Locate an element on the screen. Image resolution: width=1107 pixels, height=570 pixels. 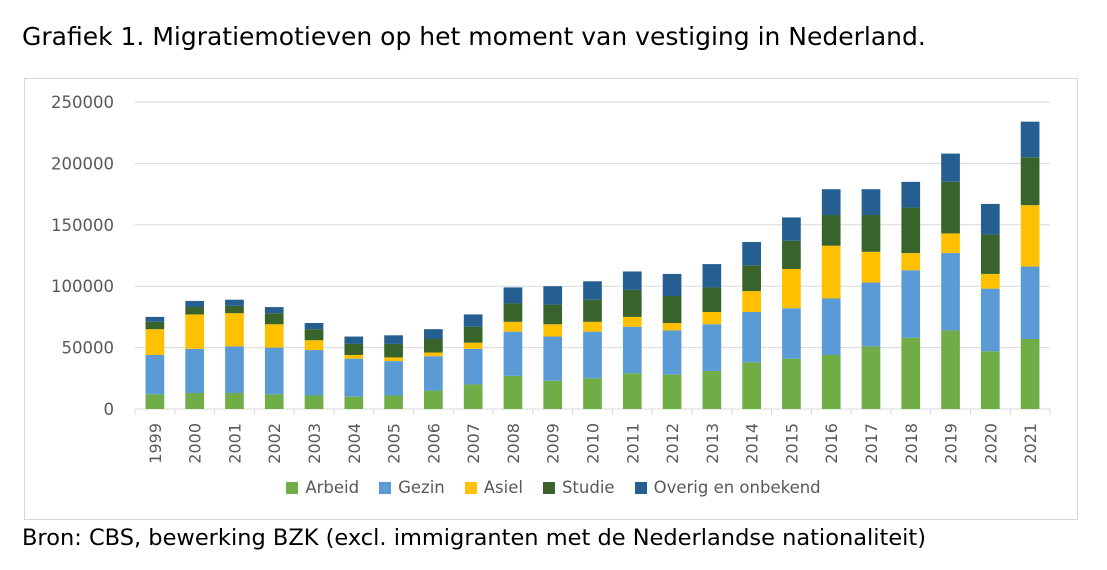
x-tick-label: 2016 is located at coordinates (831, 443).